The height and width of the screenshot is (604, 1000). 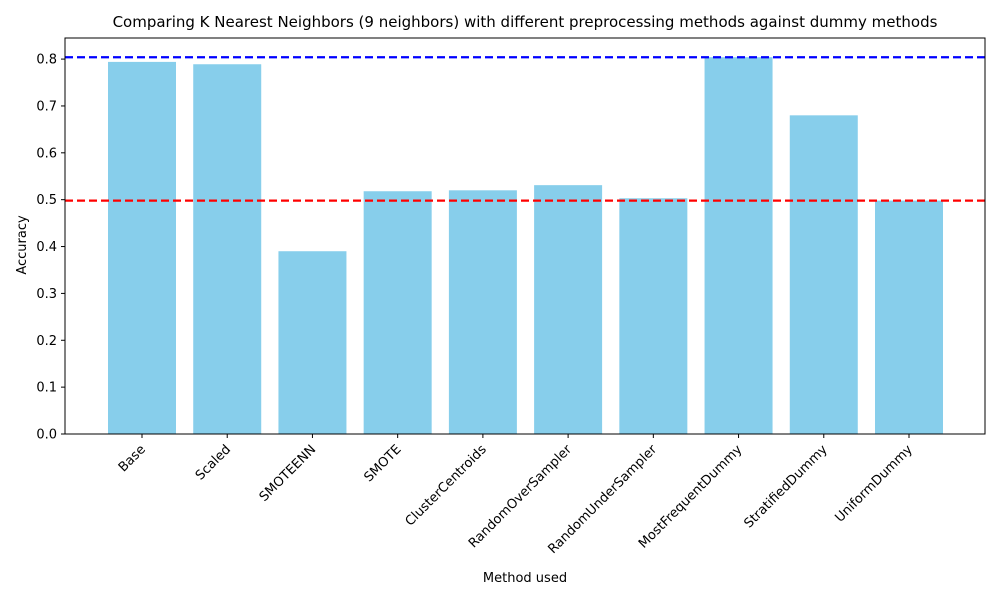 What do you see at coordinates (823, 275) in the screenshot?
I see `bar-stratifieddummy` at bounding box center [823, 275].